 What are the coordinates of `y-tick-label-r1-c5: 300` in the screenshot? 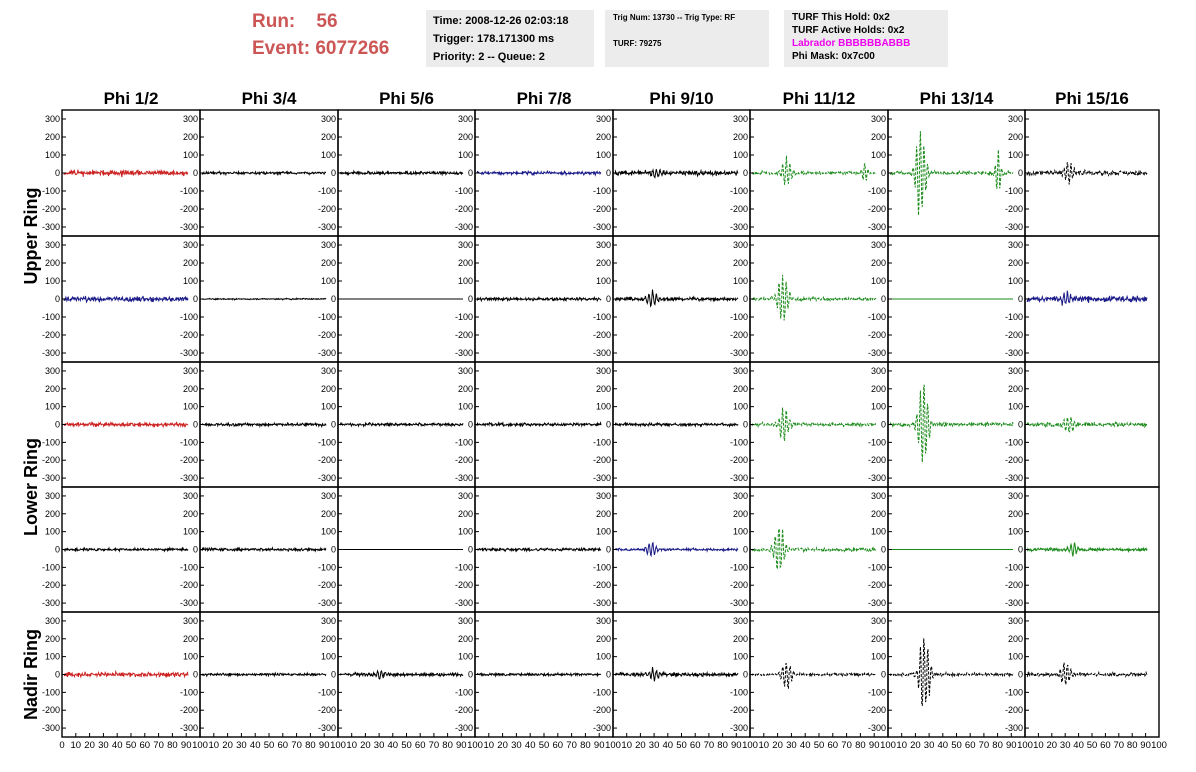 It's located at (603, 119).